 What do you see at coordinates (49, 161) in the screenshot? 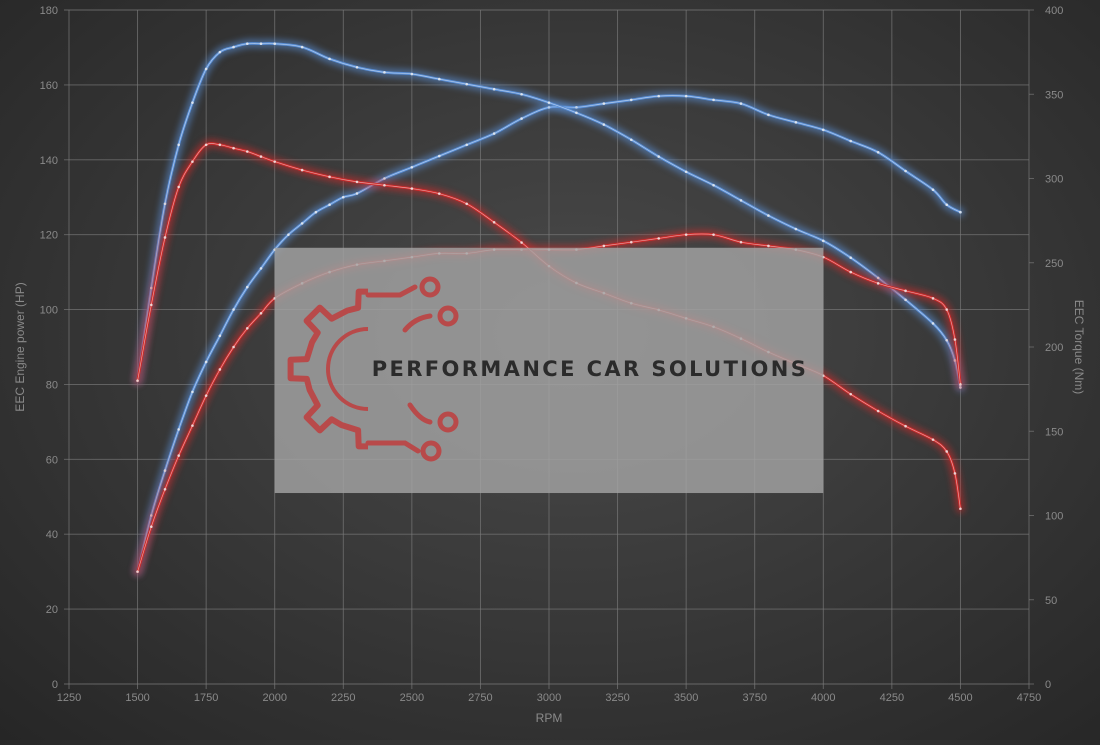
I see `y-tick-label: 140` at bounding box center [49, 161].